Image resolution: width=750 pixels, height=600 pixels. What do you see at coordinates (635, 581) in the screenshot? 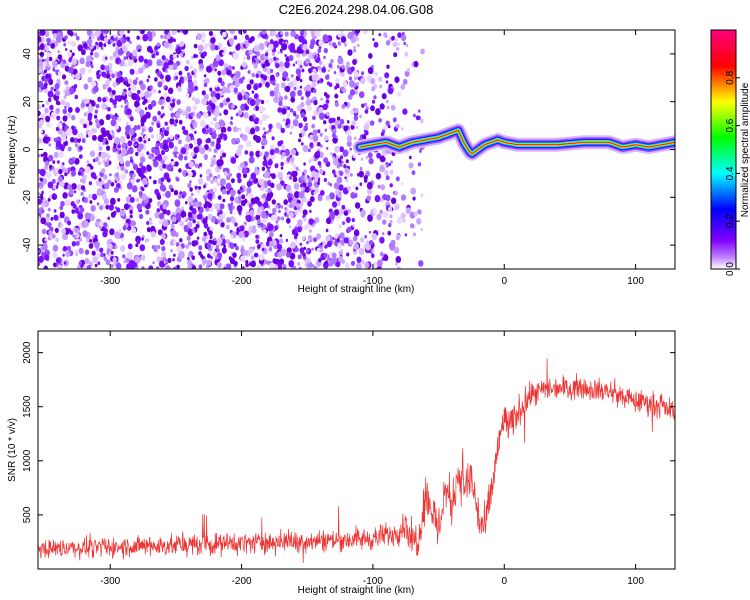
I see `x-tick-label: 100` at bounding box center [635, 581].